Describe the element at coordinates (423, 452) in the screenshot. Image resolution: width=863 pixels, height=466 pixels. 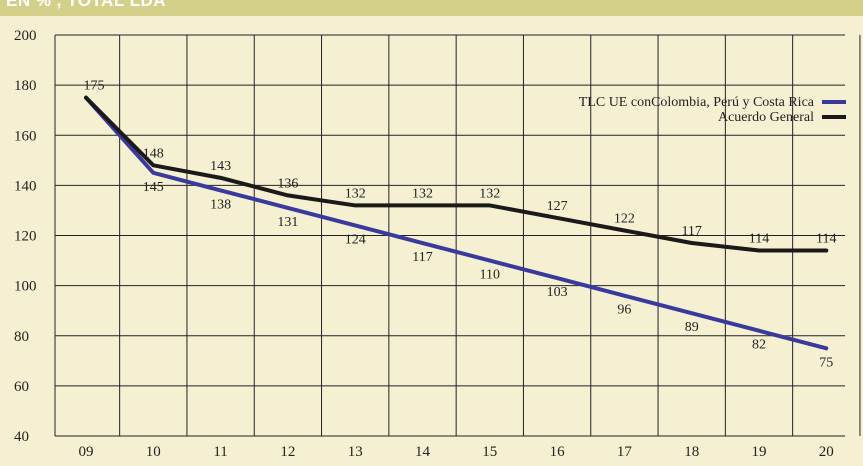
I see `x-tick-label: 14` at that location.